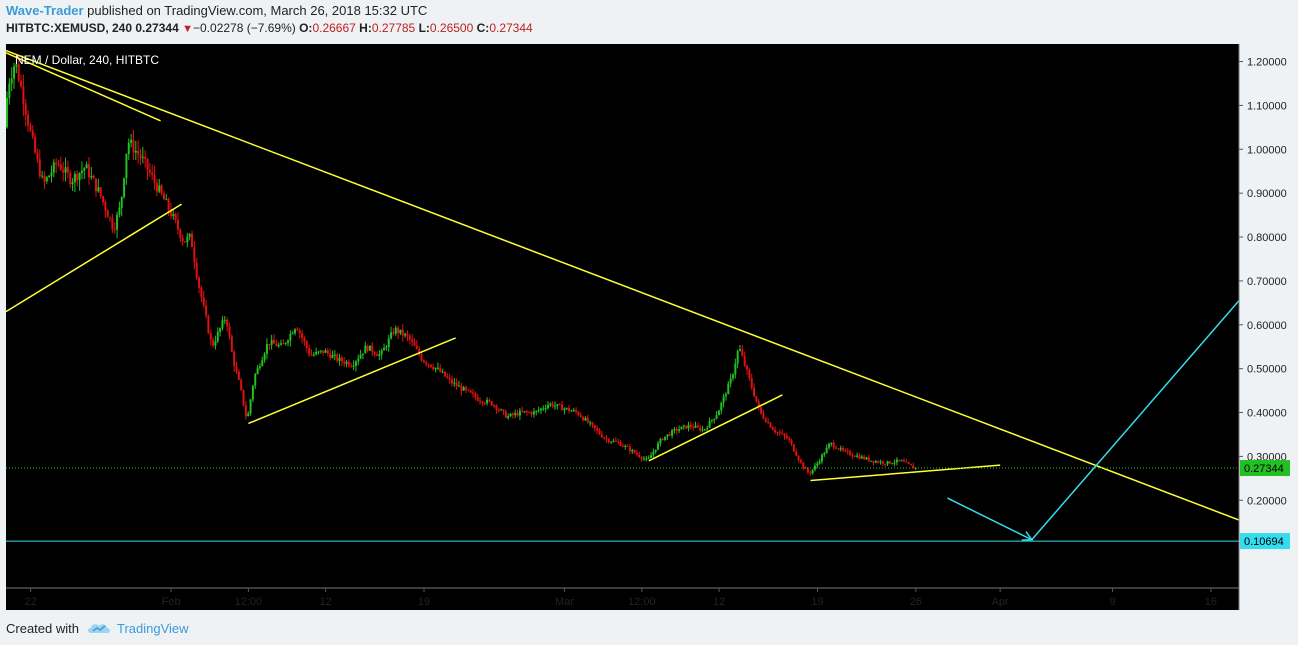  I want to click on author-link: Wave-Trader, so click(45, 10).